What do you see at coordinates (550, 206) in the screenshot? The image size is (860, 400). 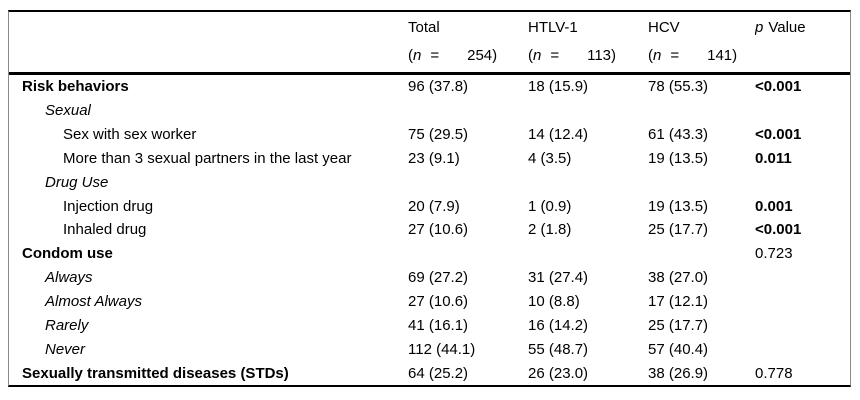 I see `cell-htlv1: 1 (0.9)` at bounding box center [550, 206].